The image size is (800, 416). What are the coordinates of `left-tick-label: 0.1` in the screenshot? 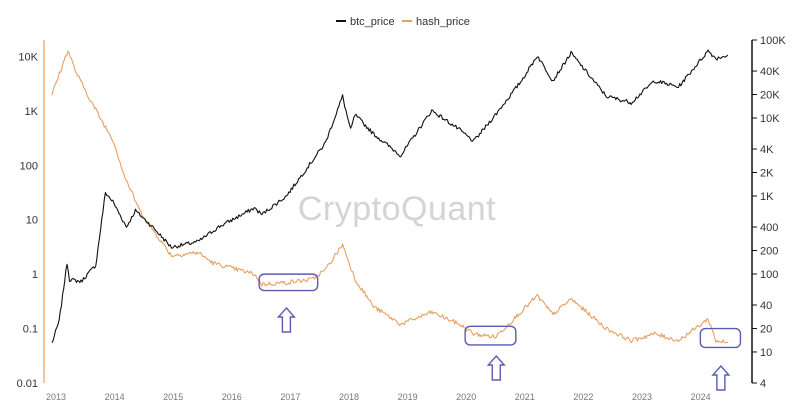 It's located at (30, 330).